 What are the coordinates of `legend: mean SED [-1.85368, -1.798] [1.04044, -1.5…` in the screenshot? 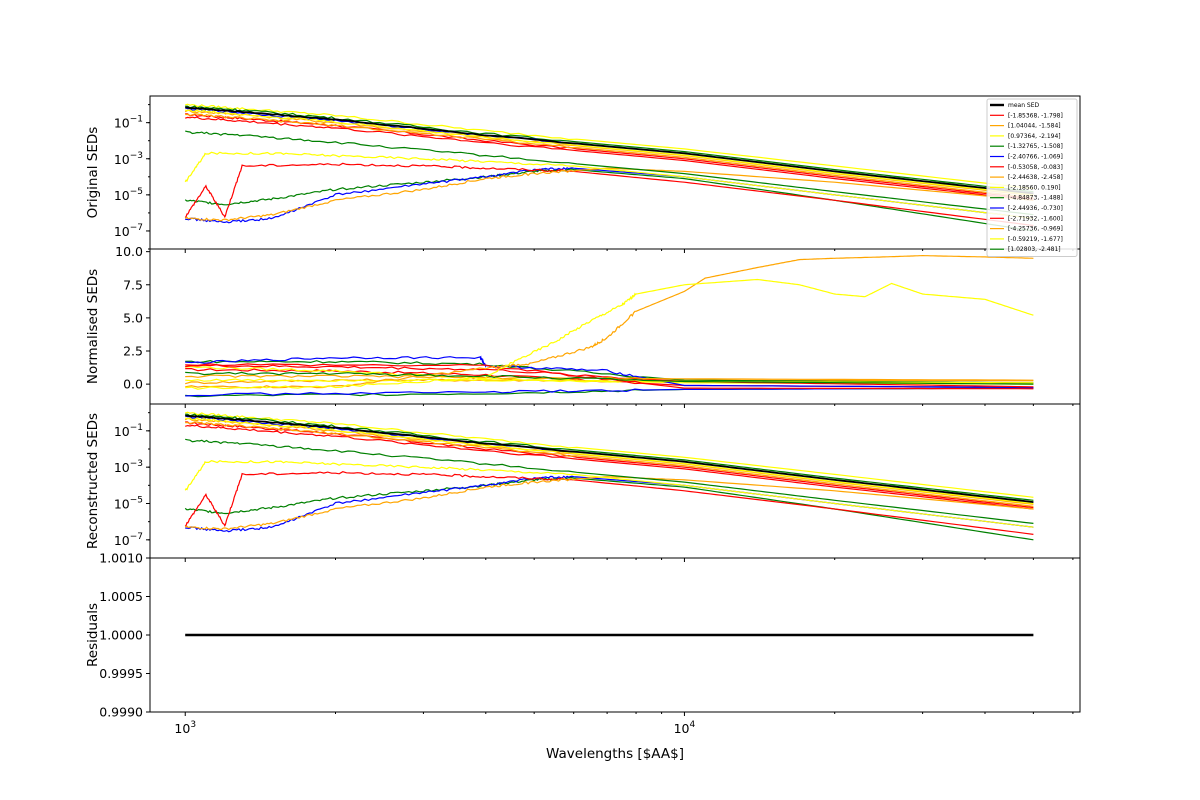 It's located at (1032, 177).